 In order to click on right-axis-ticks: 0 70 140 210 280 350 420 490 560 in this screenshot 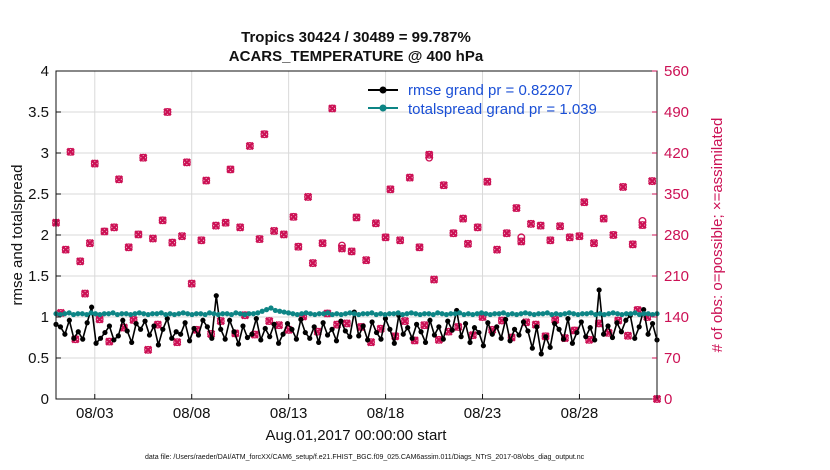, I will do `click(670, 235)`.